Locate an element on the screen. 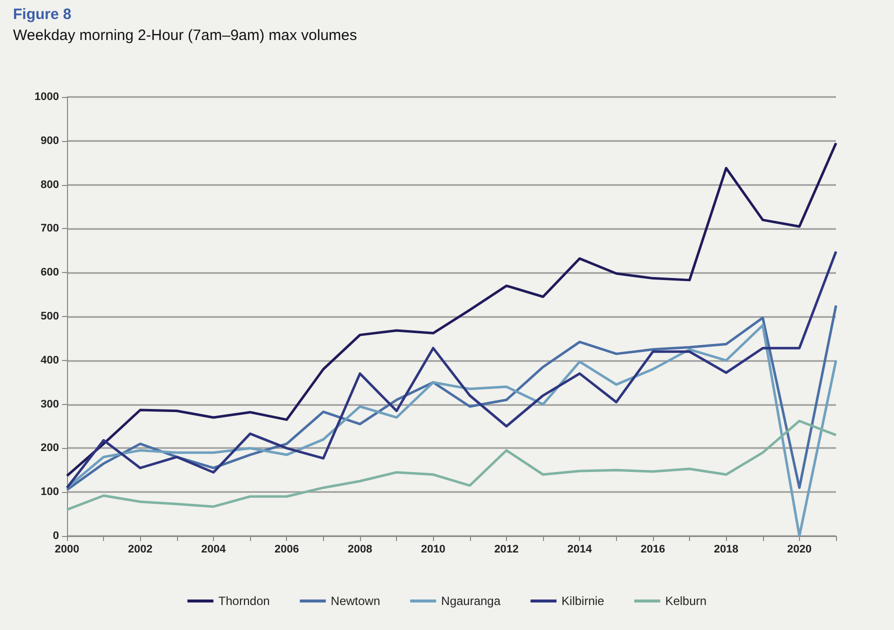 The image size is (894, 630). y-tick-label: 300 is located at coordinates (49, 404).